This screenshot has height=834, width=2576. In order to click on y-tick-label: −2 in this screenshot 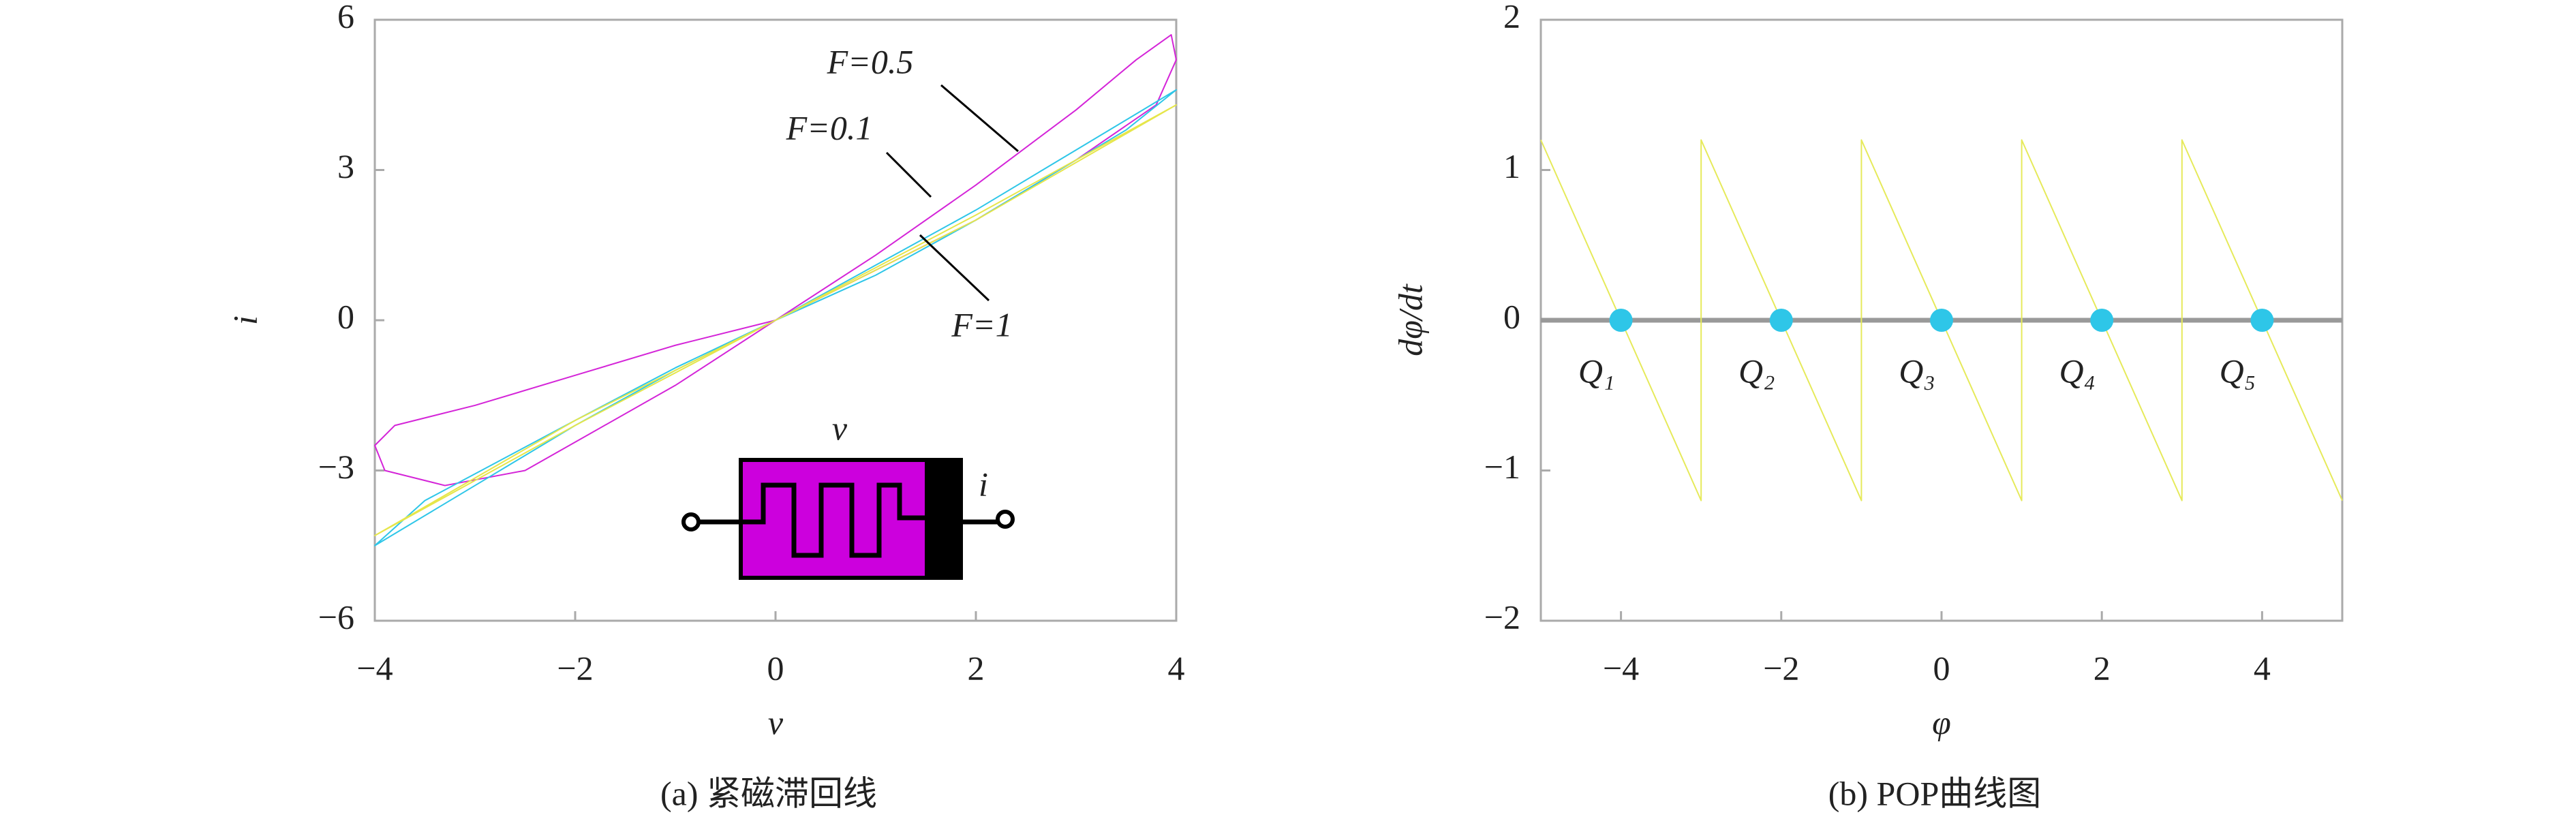, I will do `click(1502, 617)`.